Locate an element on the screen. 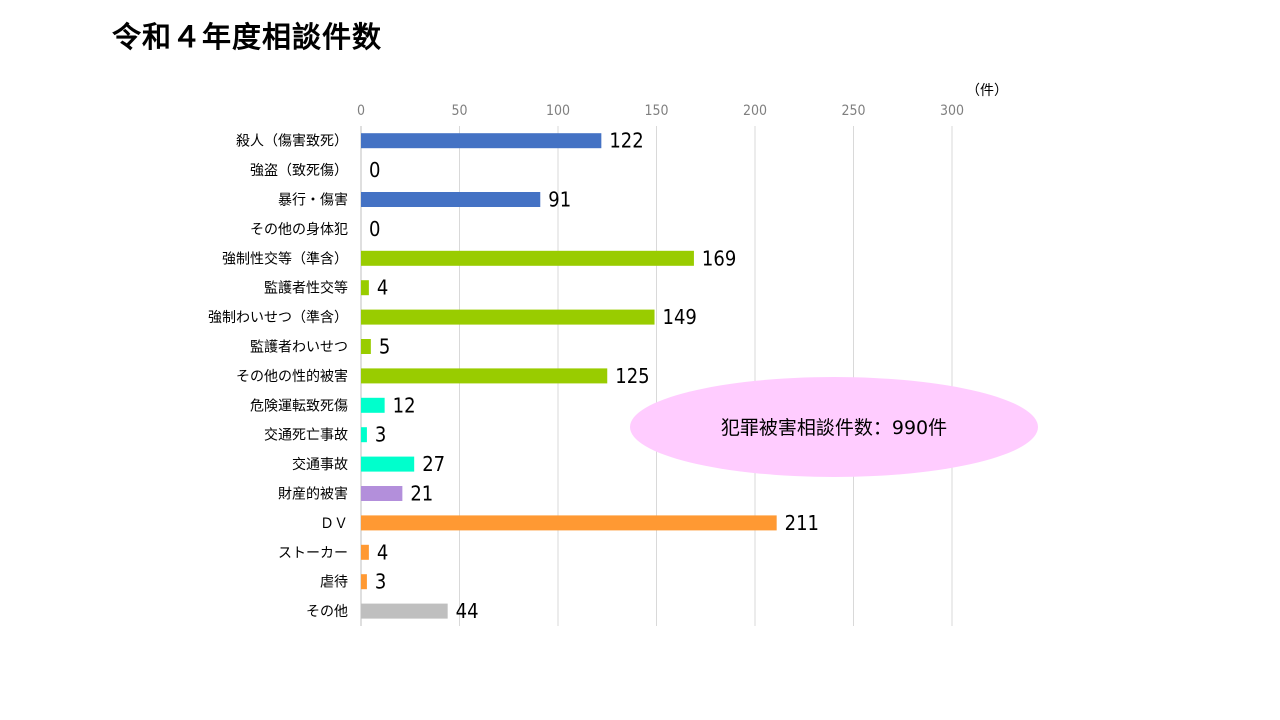 The width and height of the screenshot is (1280, 720). data-label: 125 is located at coordinates (632, 376).